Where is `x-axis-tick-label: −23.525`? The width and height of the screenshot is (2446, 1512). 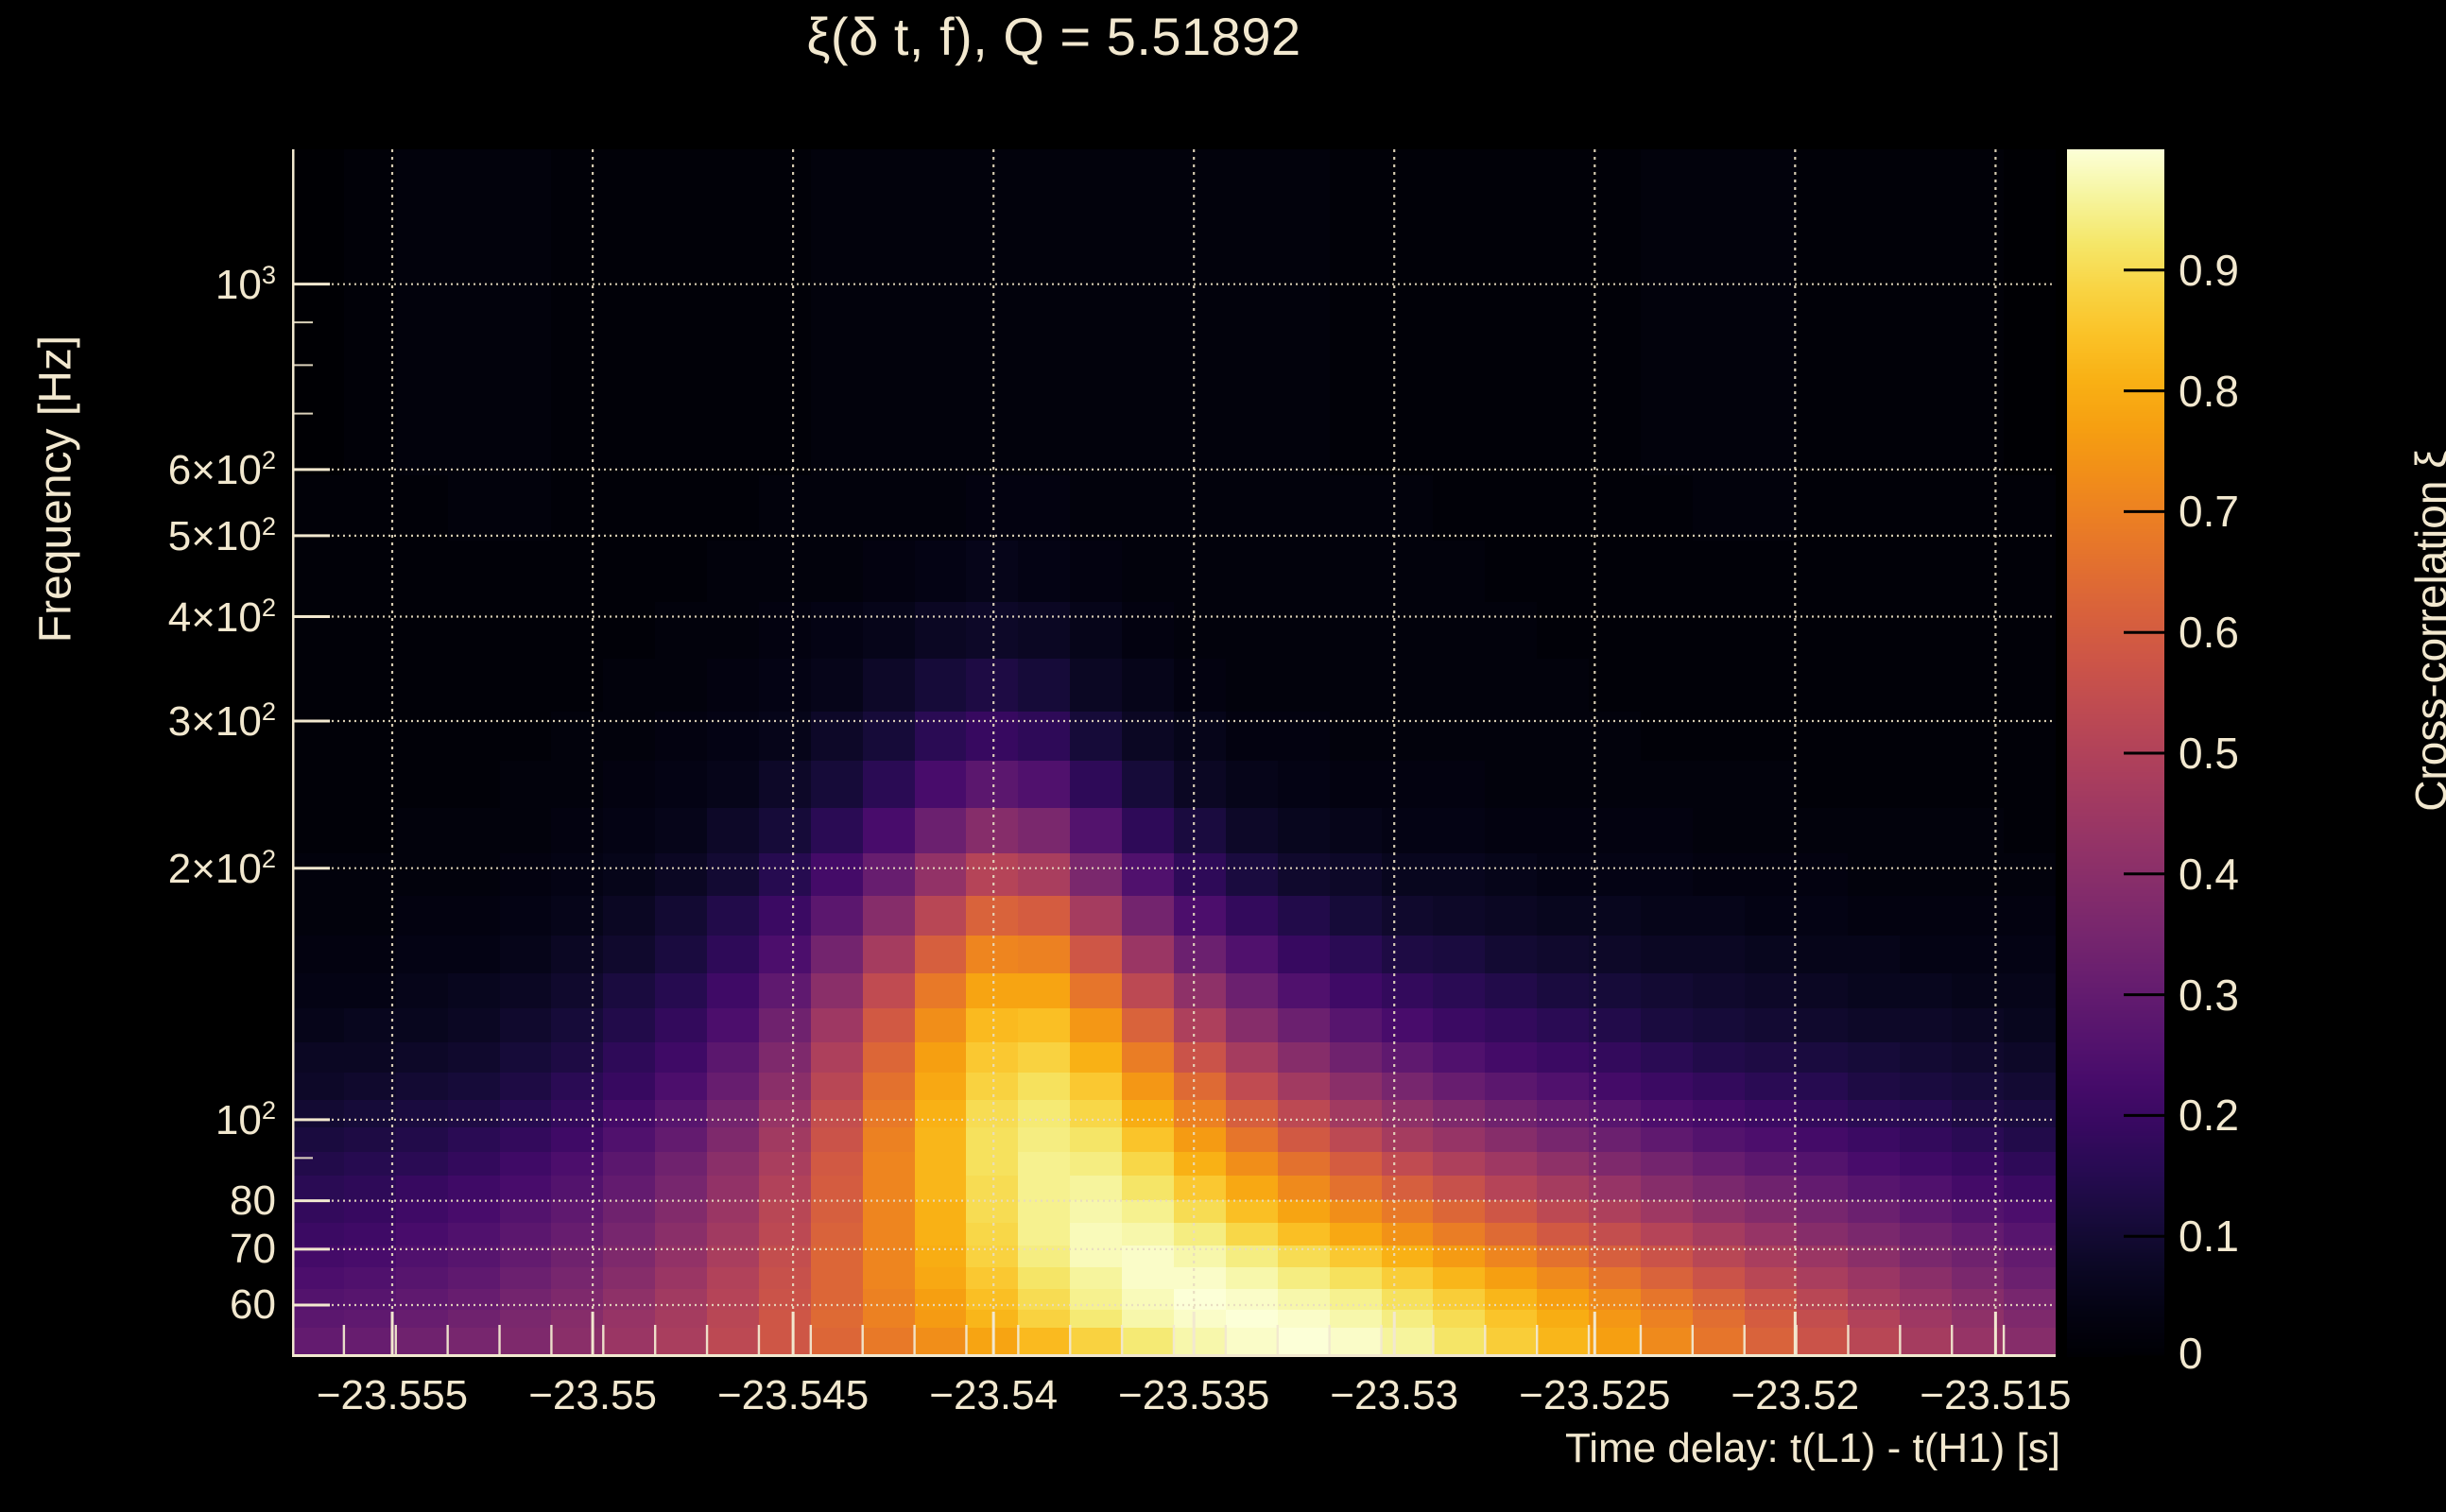
x-axis-tick-label: −23.525 is located at coordinates (1595, 1395).